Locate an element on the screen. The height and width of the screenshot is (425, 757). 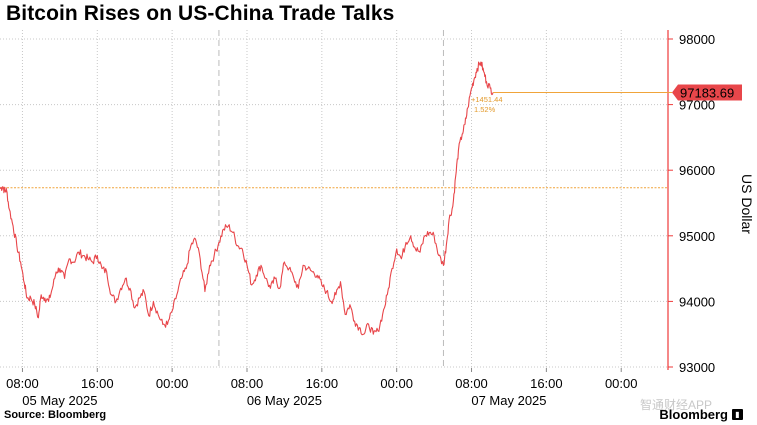
watermark: 智通财经APP is located at coordinates (676, 405).